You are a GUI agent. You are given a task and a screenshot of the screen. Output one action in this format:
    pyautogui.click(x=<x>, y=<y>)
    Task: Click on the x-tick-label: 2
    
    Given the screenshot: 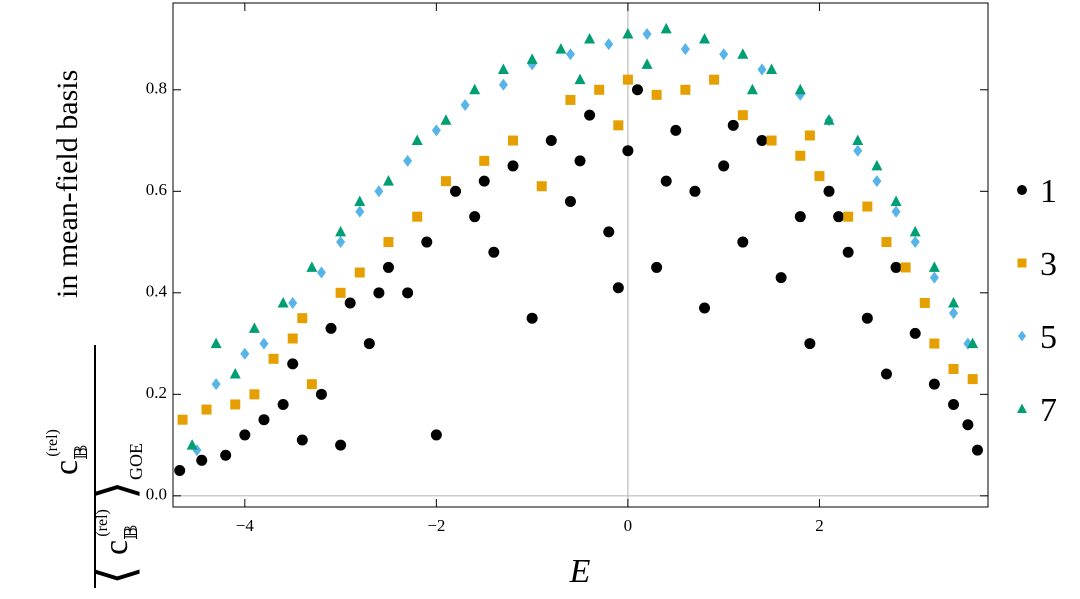 What is the action you would take?
    pyautogui.click(x=819, y=525)
    